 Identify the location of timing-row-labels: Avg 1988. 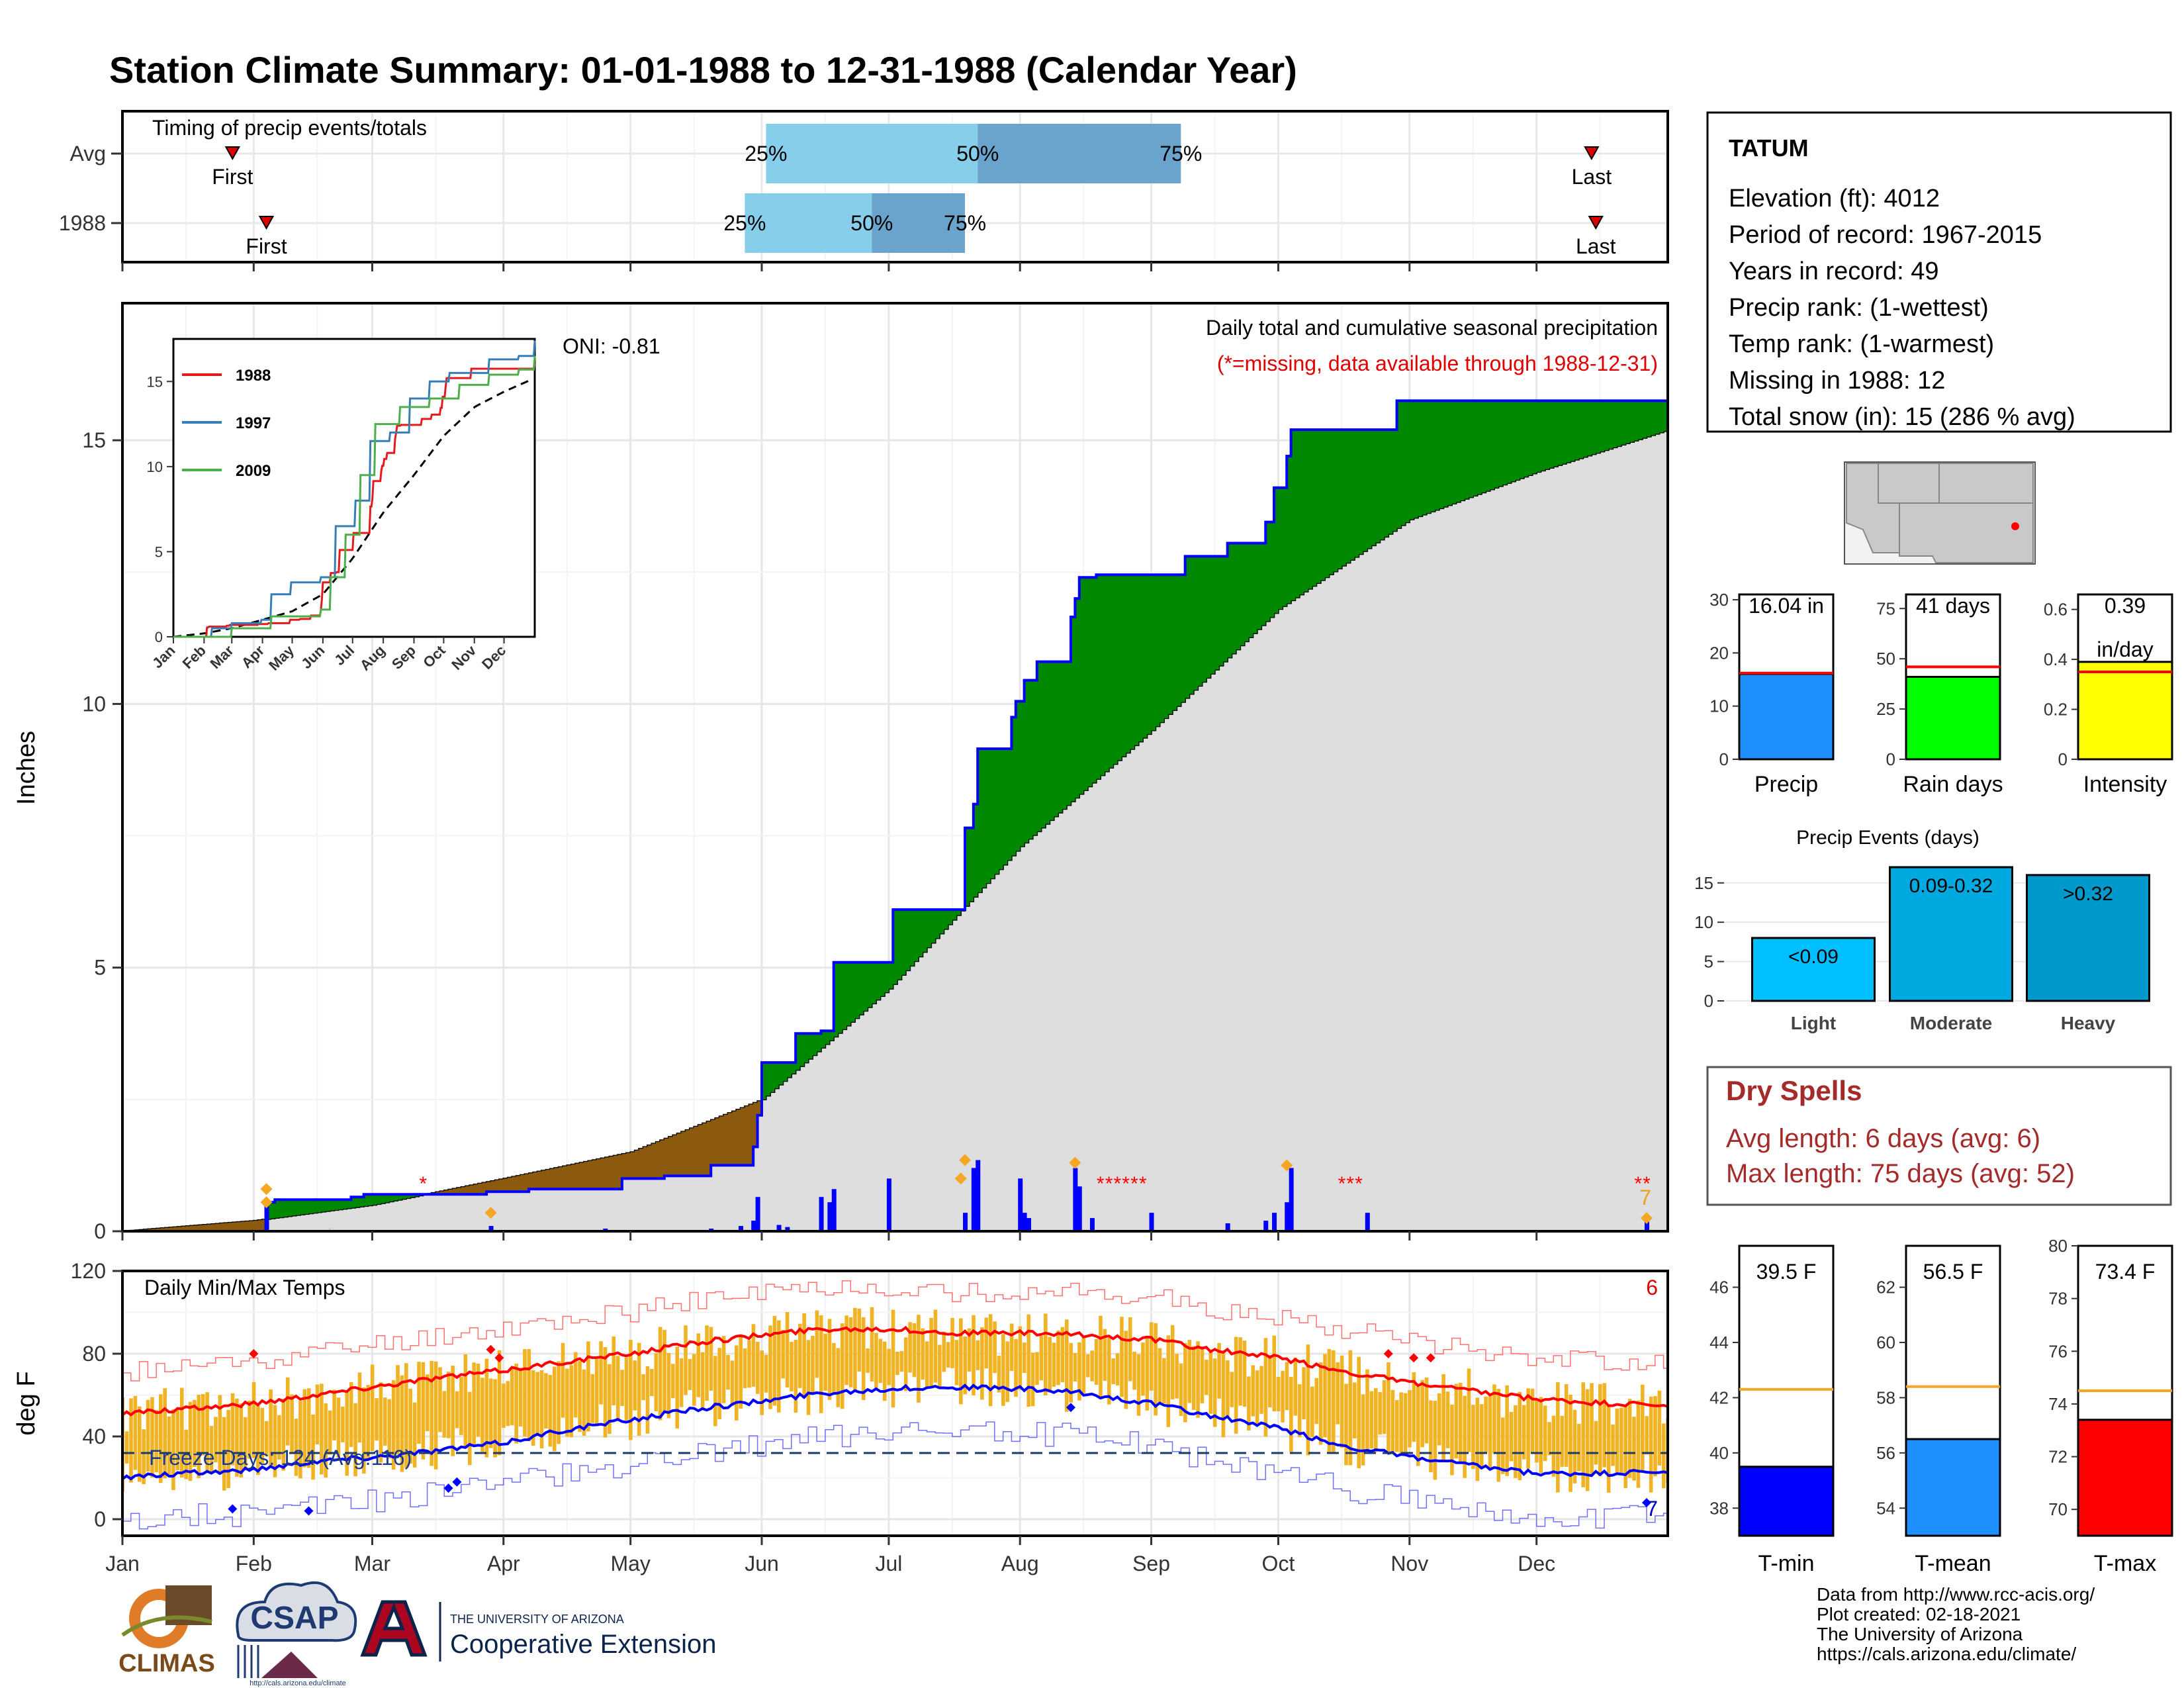
(90, 188).